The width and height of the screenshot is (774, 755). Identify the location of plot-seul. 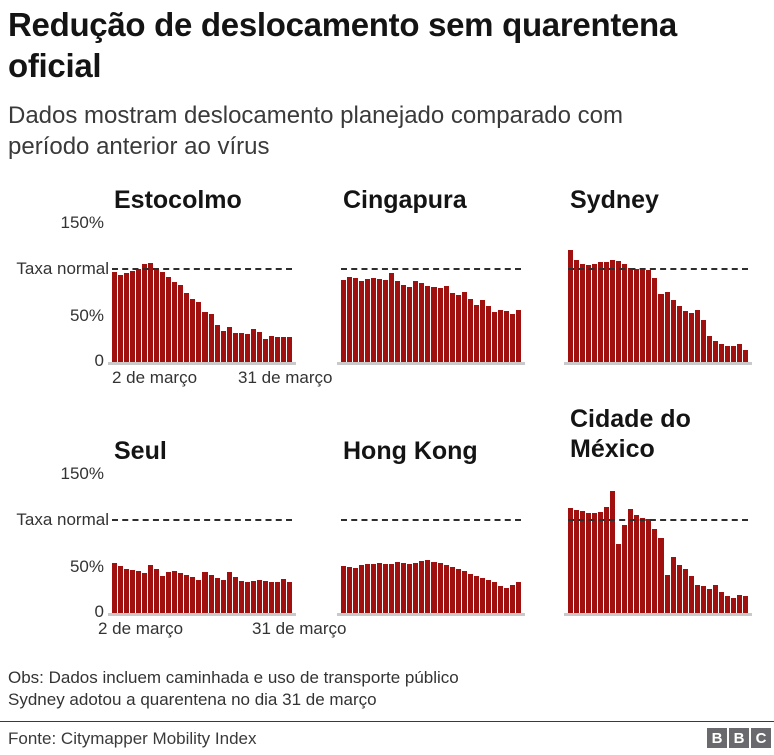
(202, 543).